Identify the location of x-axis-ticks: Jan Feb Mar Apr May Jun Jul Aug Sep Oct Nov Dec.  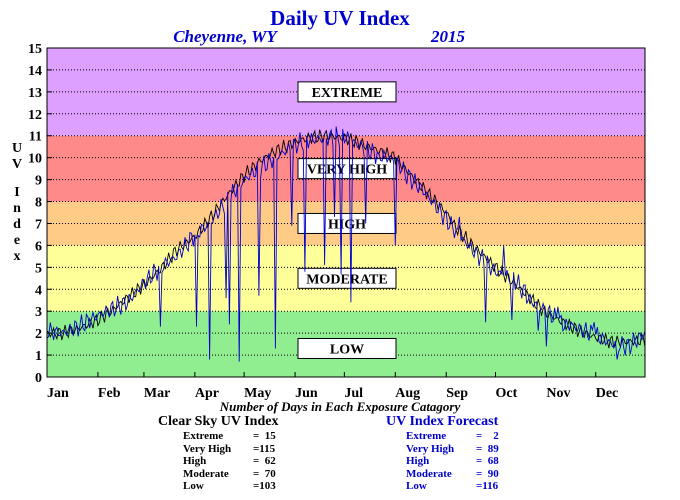
(332, 386).